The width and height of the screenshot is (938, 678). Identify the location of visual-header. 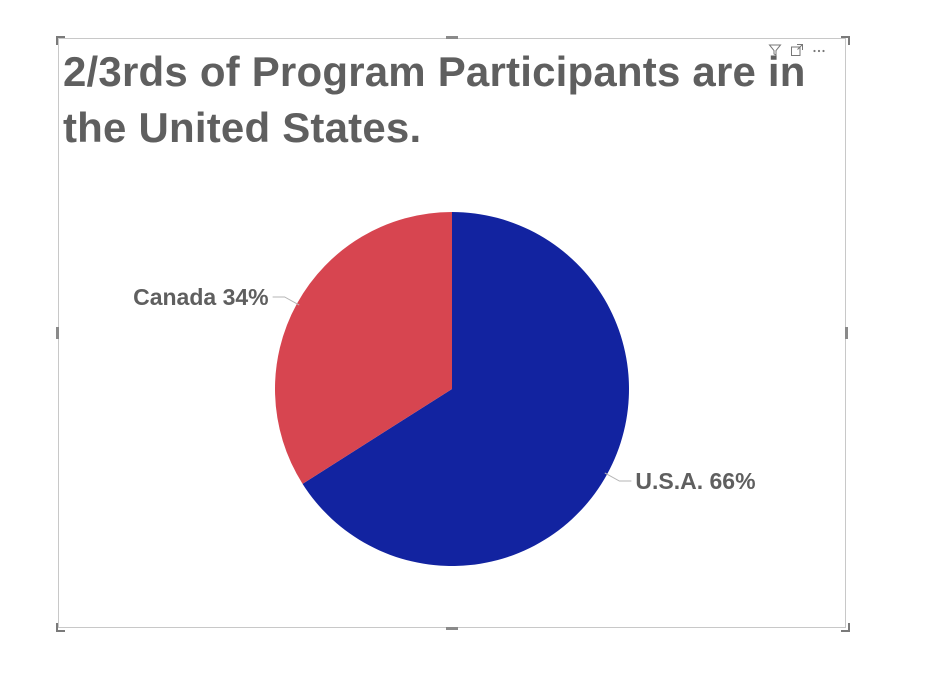
(797, 50).